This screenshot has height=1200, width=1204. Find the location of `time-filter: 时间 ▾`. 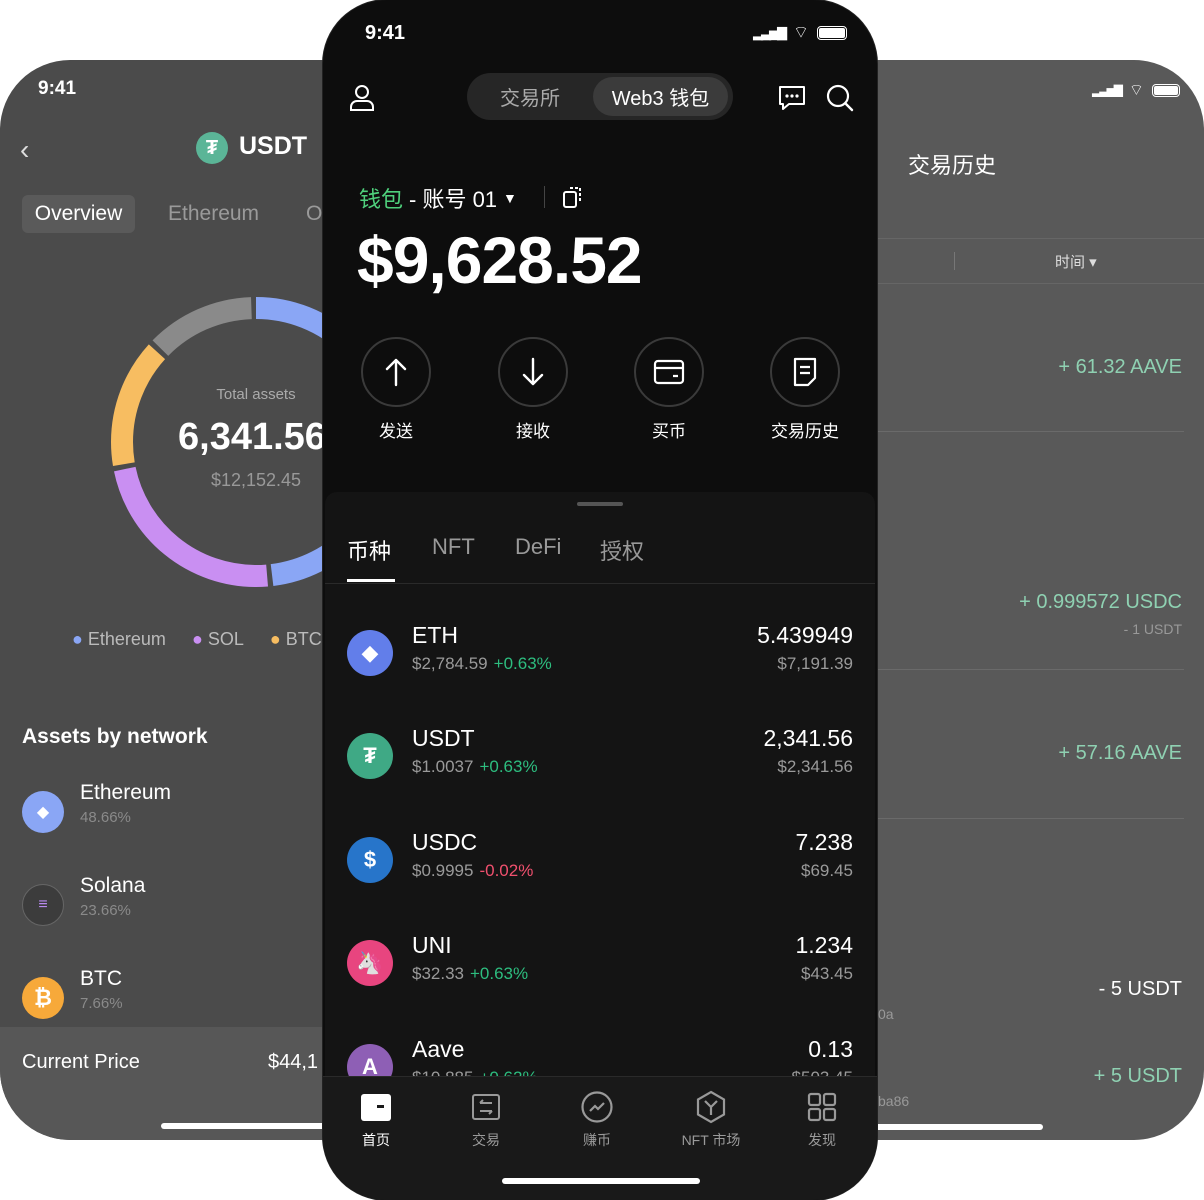

time-filter: 时间 ▾ is located at coordinates (1076, 262).